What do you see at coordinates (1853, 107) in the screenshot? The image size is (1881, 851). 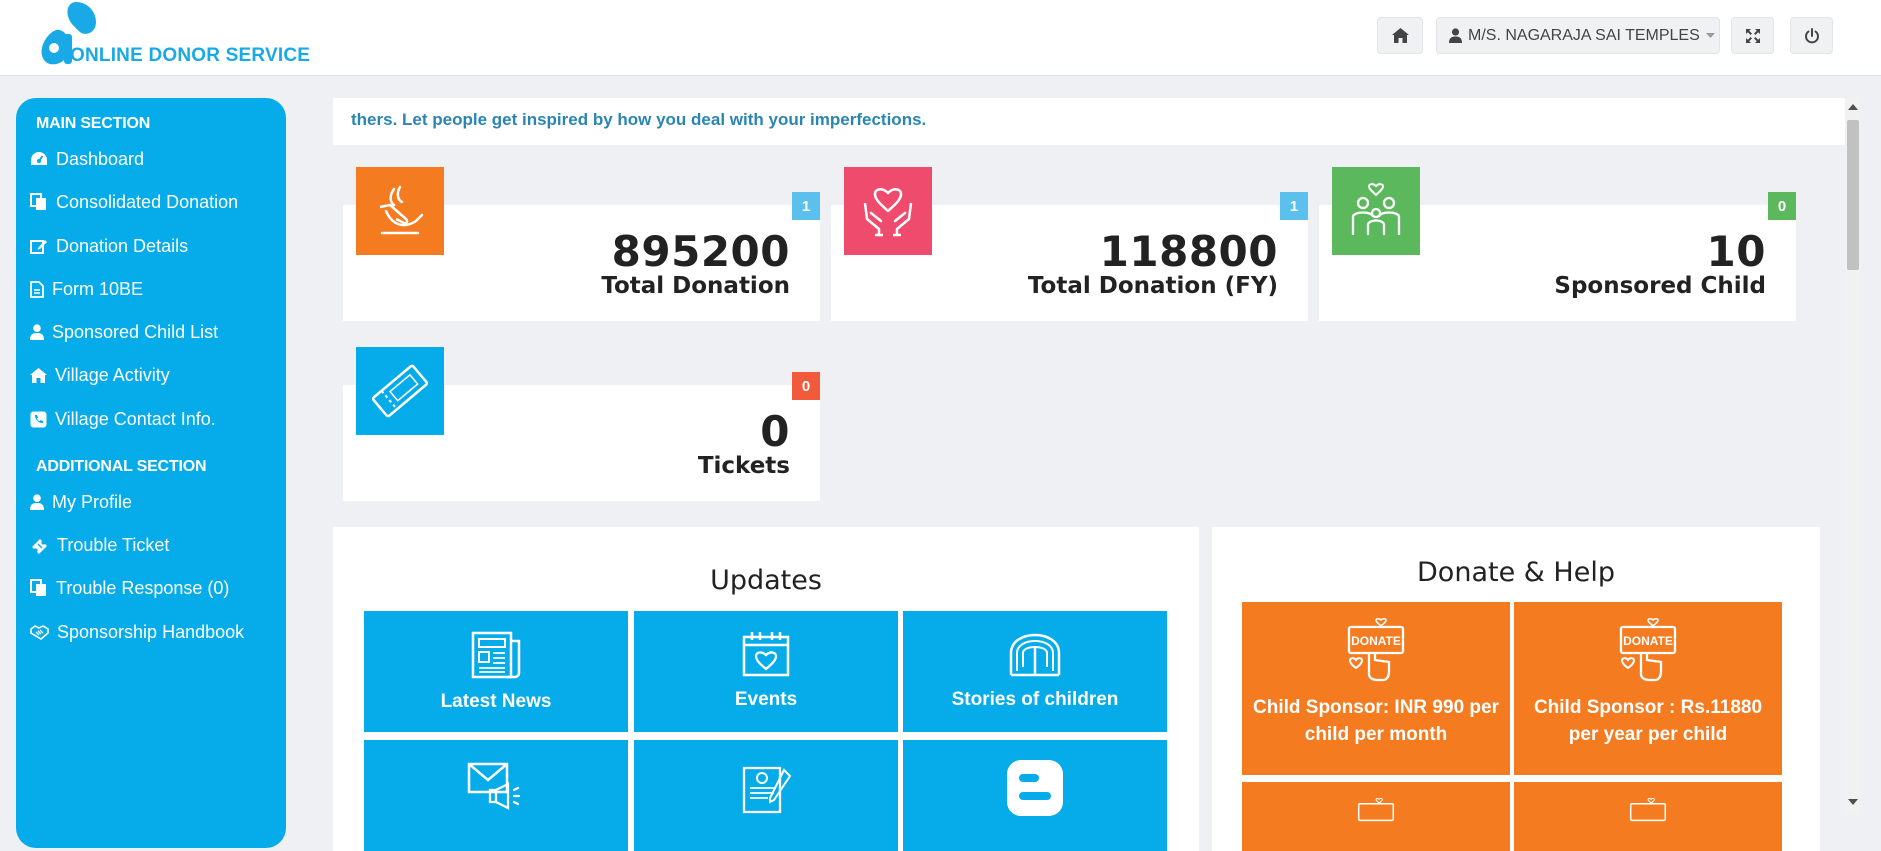 I see `scroll-up-arrow-icon` at bounding box center [1853, 107].